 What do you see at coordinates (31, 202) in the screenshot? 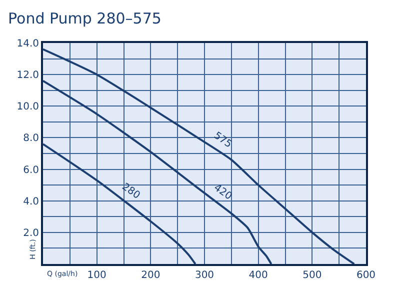
I see `y-tick-label: 4.0` at bounding box center [31, 202].